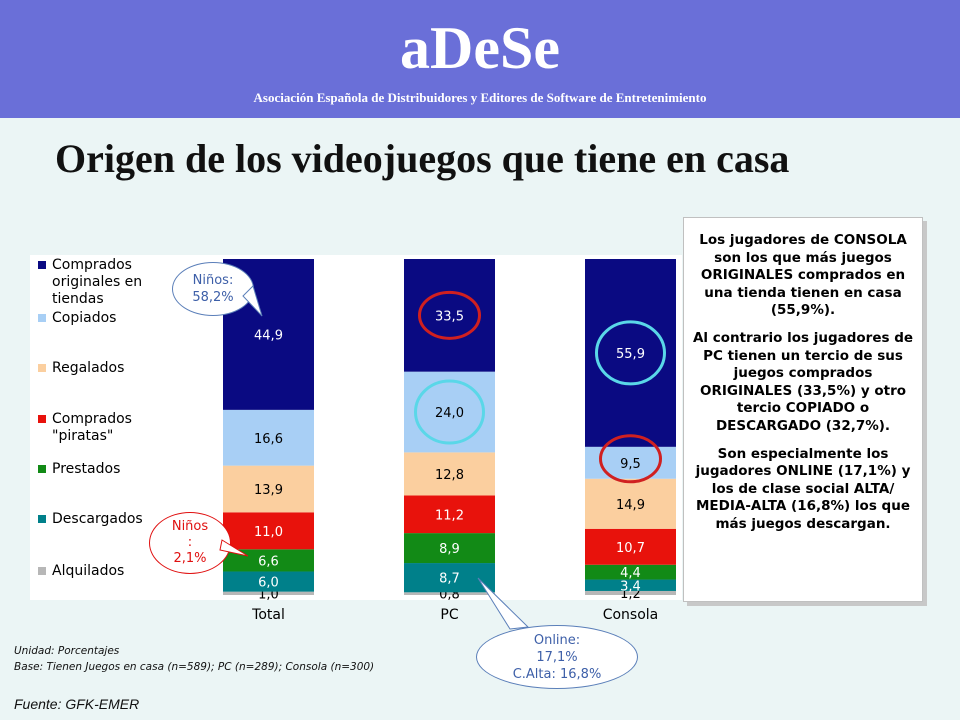 The image size is (960, 720). What do you see at coordinates (631, 615) in the screenshot?
I see `x-tick-label-consola: Consola` at bounding box center [631, 615].